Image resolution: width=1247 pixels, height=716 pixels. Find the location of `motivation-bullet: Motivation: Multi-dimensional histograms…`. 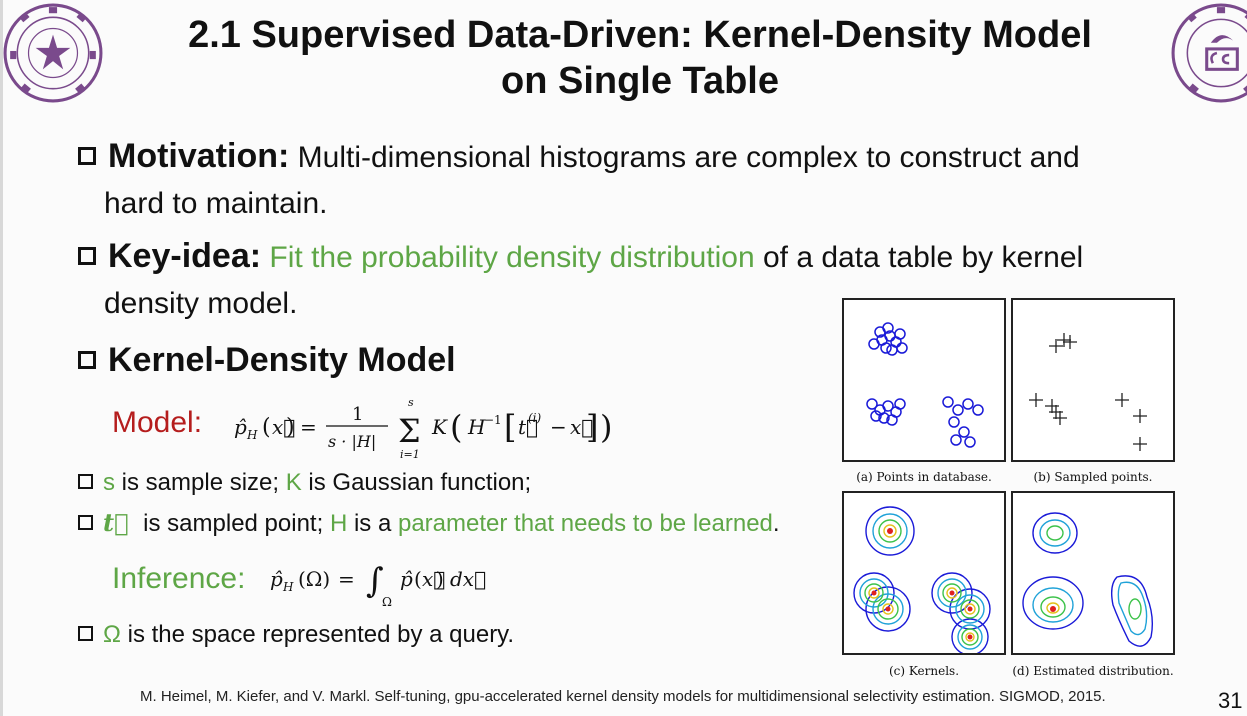

motivation-bullet: Motivation: Multi-dimensional histograms… is located at coordinates (579, 157).